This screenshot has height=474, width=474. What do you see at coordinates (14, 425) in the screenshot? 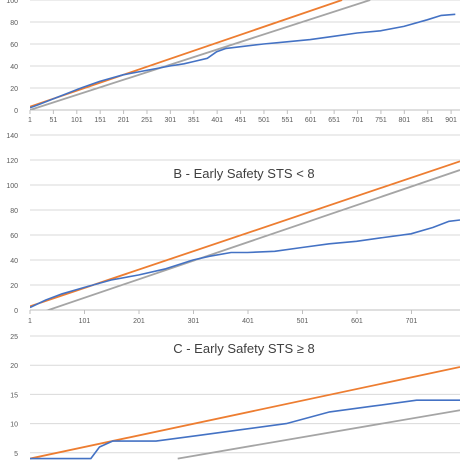
I see `y-tick-label: 10` at bounding box center [14, 425].